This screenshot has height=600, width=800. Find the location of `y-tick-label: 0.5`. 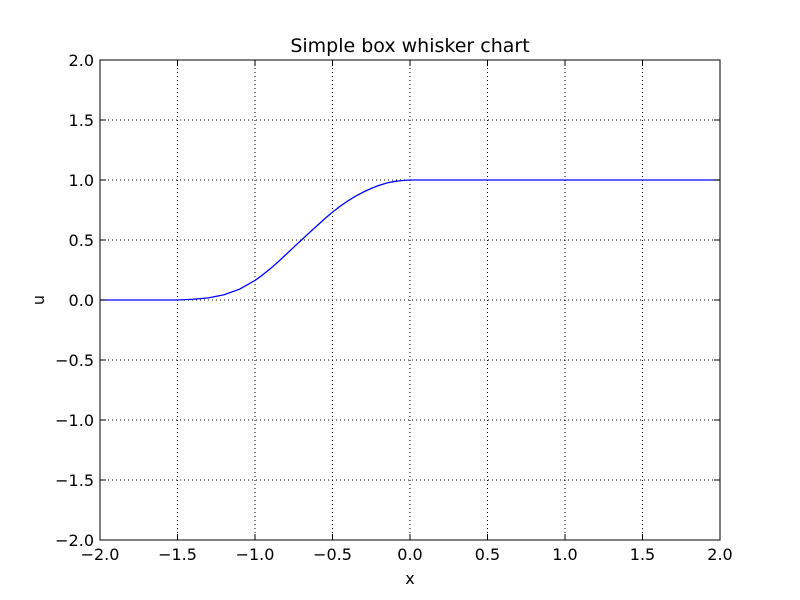

y-tick-label: 0.5 is located at coordinates (81, 240).